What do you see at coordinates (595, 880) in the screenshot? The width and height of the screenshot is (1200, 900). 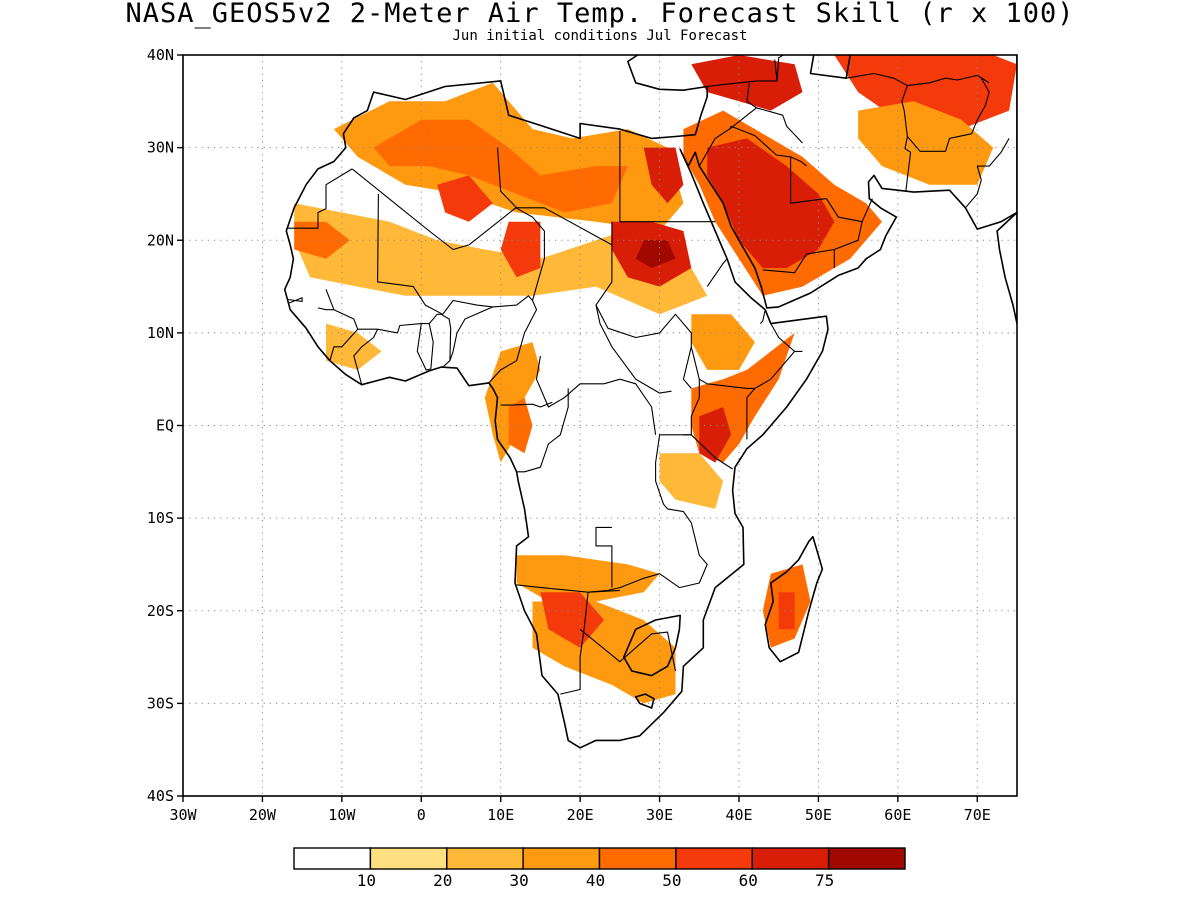 I see `colorbar-label-40: 40` at bounding box center [595, 880].